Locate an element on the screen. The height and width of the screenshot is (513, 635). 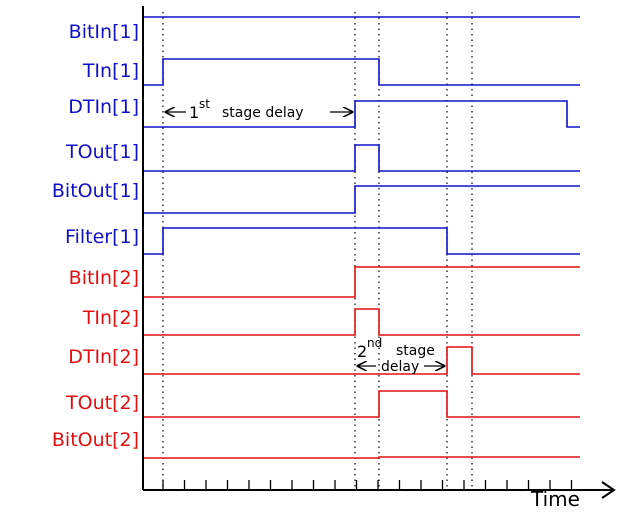
x-axis-label: Time is located at coordinates (555, 499).